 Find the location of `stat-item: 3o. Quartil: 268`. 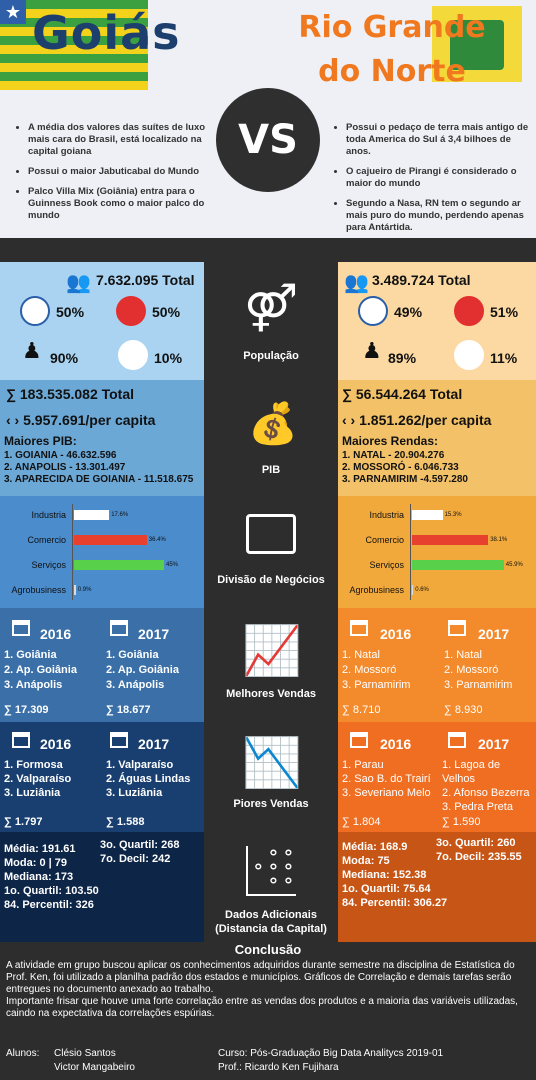

stat-item: 3o. Quartil: 268 is located at coordinates (140, 845).